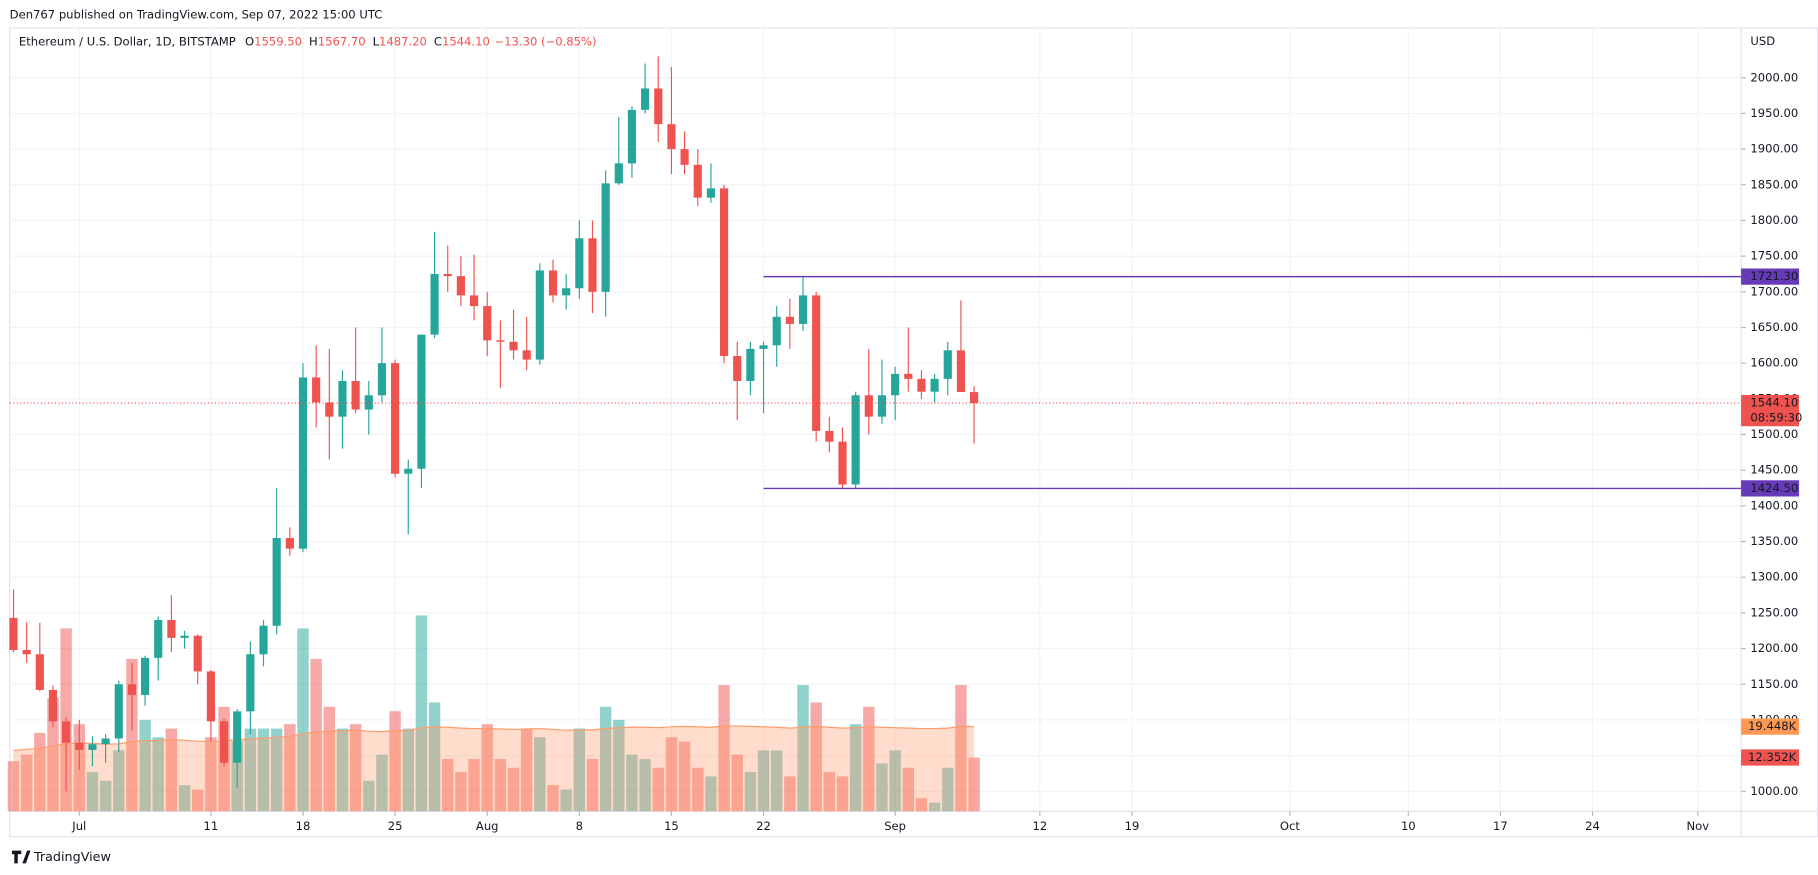 This screenshot has width=1818, height=875. I want to click on y-tick-label: 1150.00, so click(1774, 684).